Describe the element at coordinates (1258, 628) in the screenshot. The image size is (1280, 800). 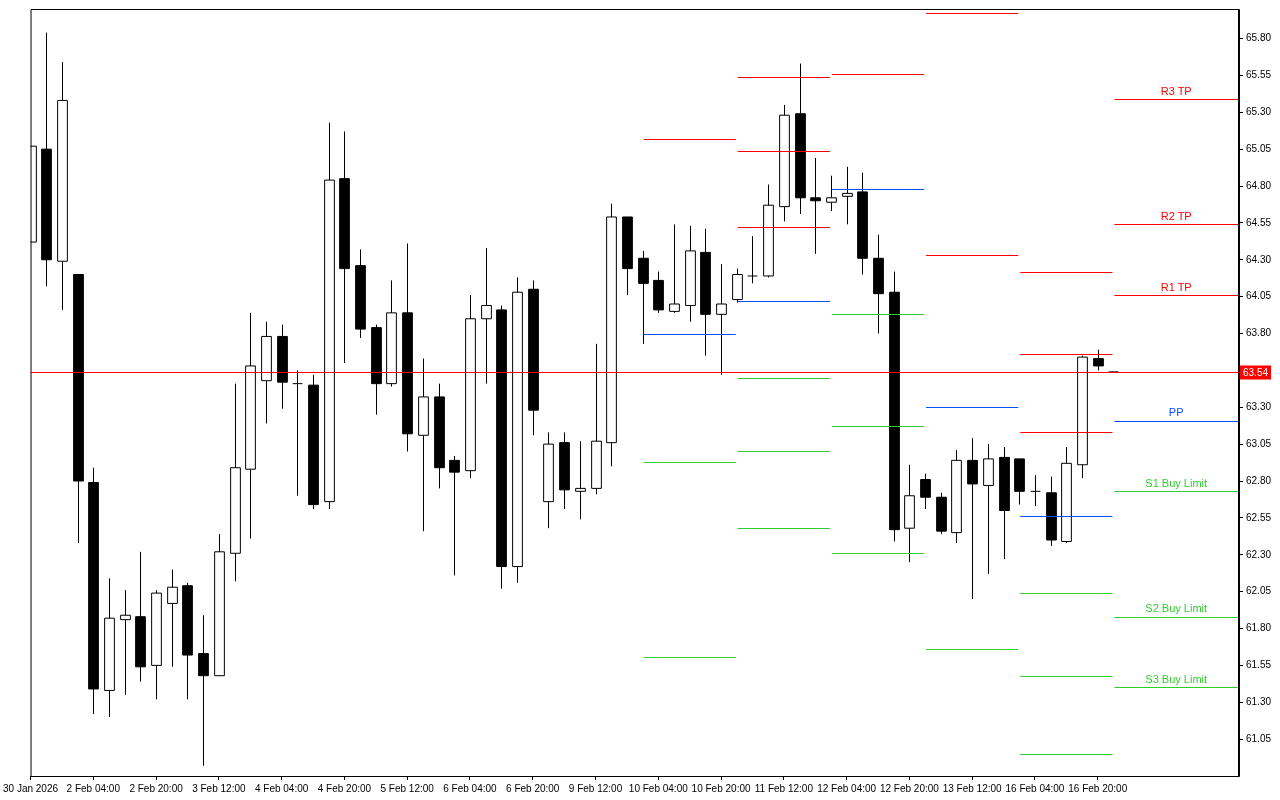
I see `y-tick-label: 61.80` at that location.